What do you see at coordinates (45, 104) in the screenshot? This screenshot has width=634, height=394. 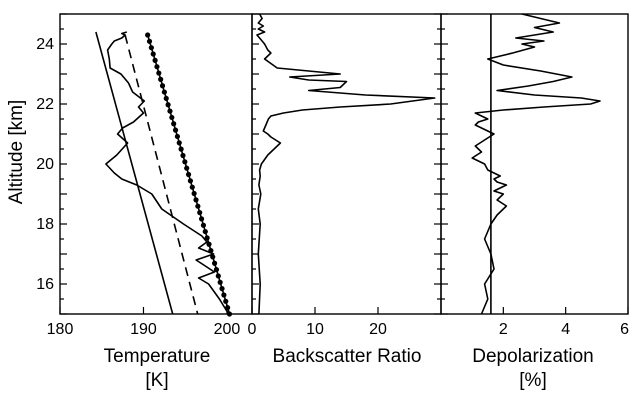 I see `y-tick-label: 22` at bounding box center [45, 104].